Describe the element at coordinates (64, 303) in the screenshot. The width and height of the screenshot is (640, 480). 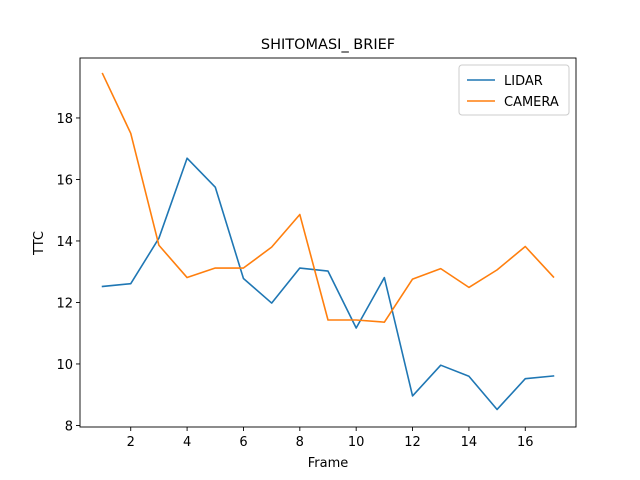
I see `y-tick-label: 12` at that location.